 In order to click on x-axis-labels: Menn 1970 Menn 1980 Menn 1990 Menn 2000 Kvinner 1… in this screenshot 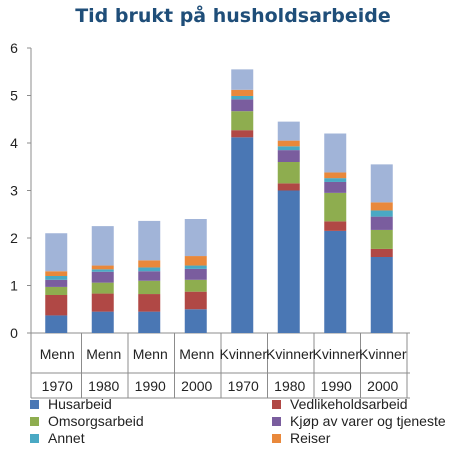, I will do `click(223, 370)`.